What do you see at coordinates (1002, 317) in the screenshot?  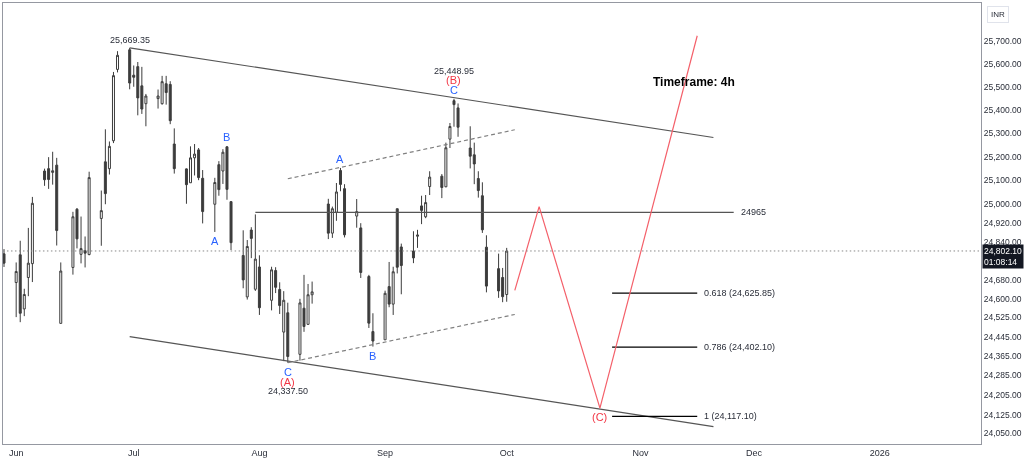 I see `y-tick-label: 24,525.00` at bounding box center [1002, 317].